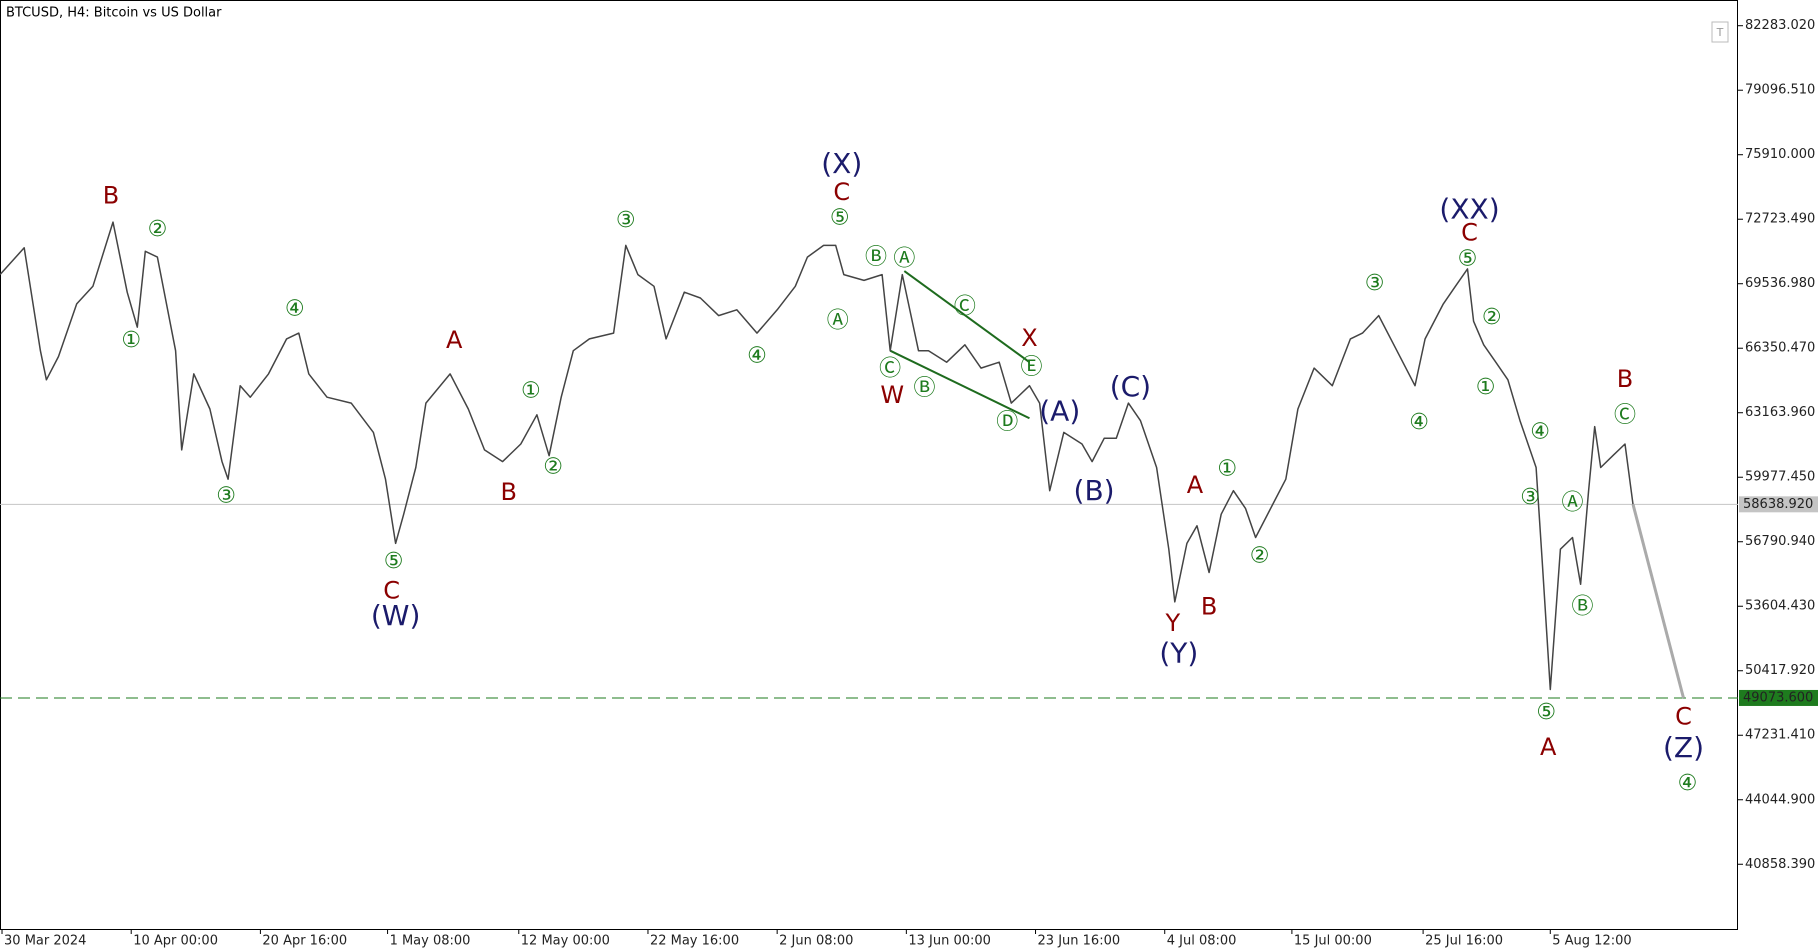  Describe the element at coordinates (1780, 799) in the screenshot. I see `y-tick-label: 44044.900` at that location.